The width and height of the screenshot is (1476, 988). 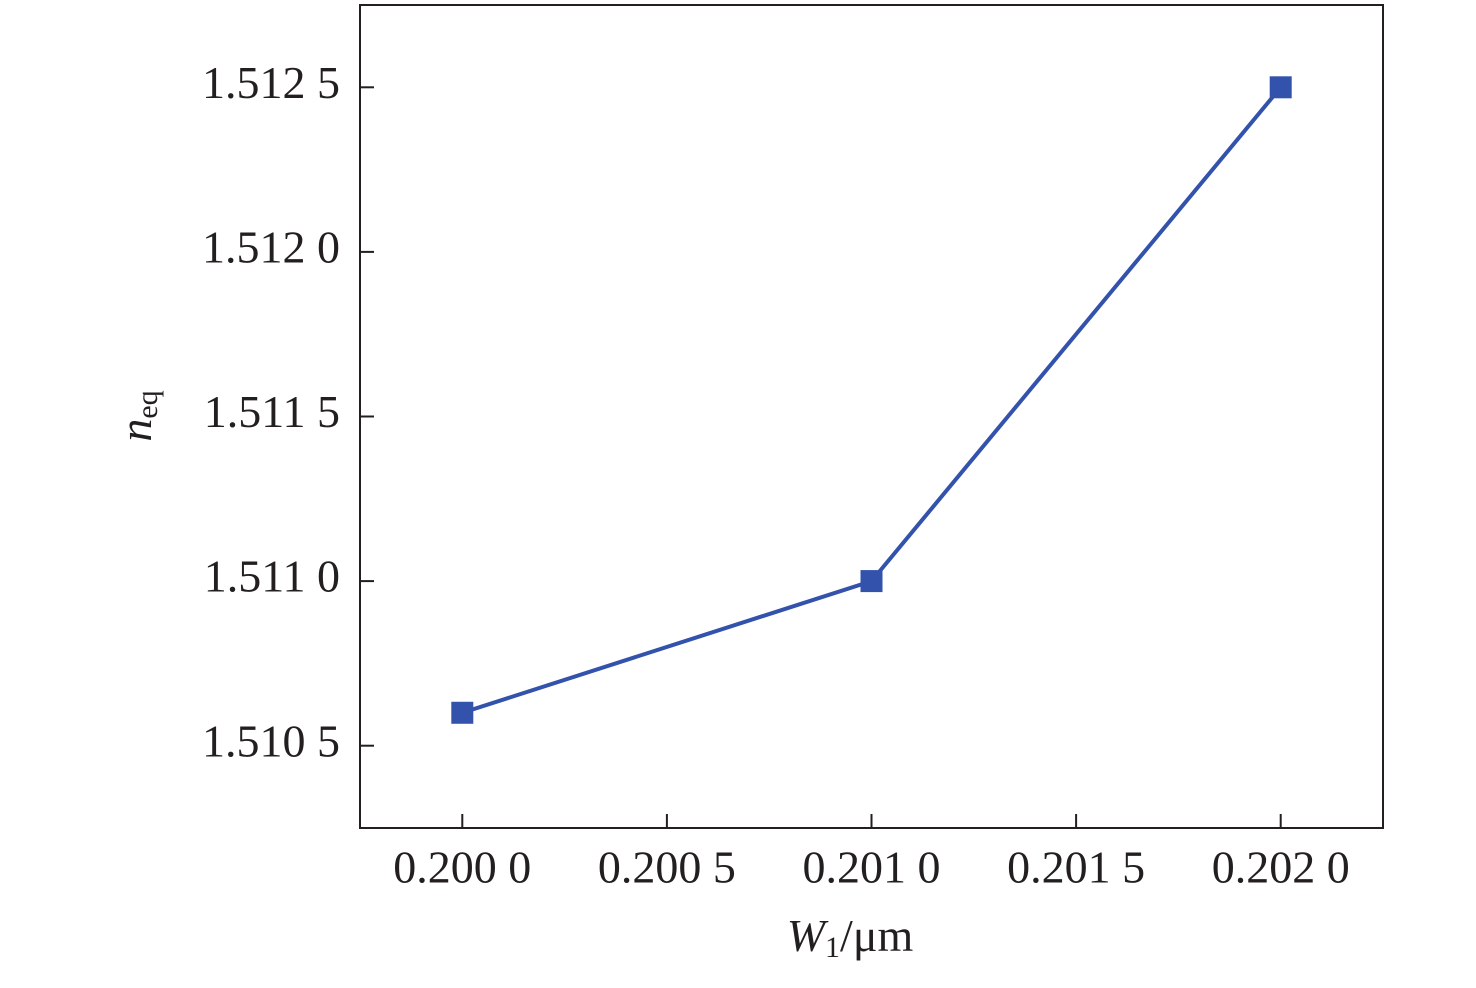 I want to click on y-tick-label: 1.511 5, so click(x=272, y=411).